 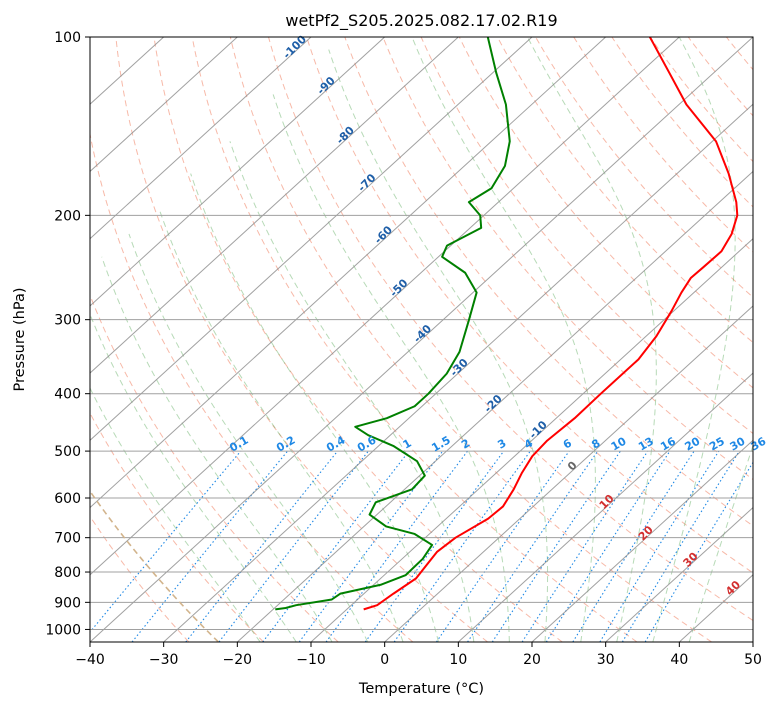 I want to click on y-tick-label: 800, so click(x=67, y=573).